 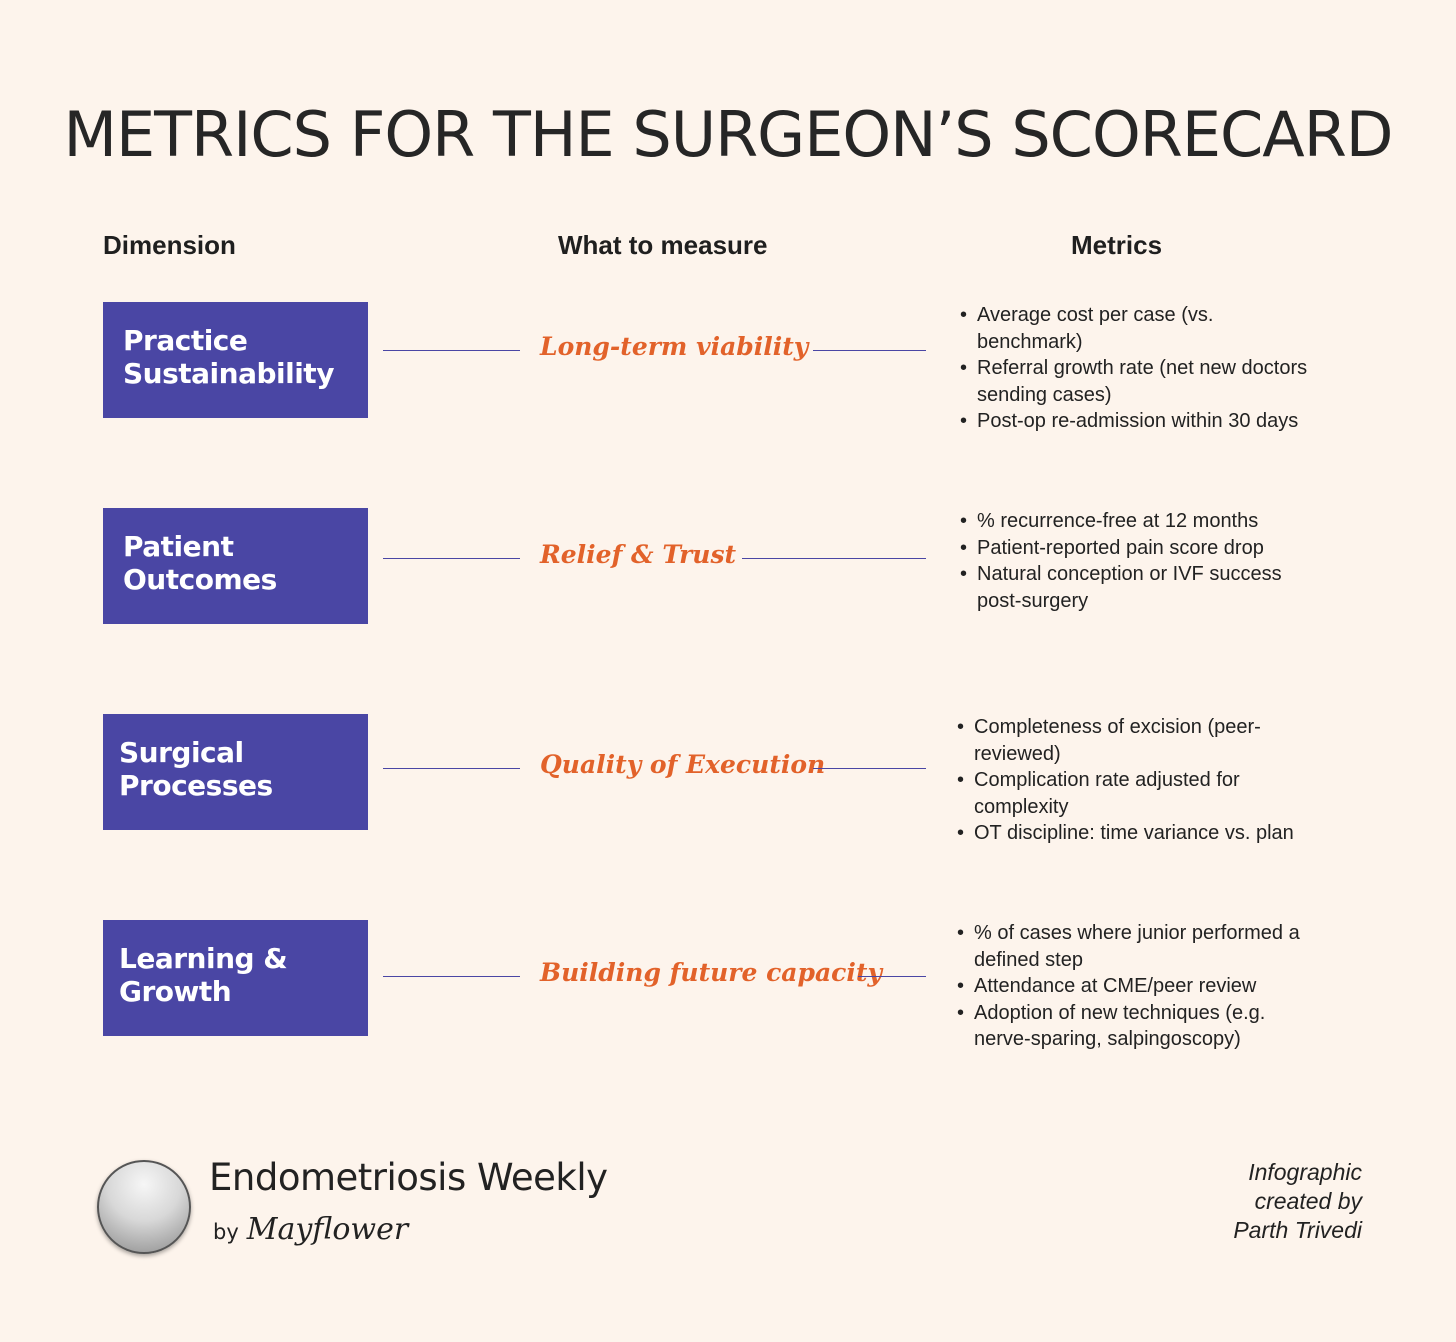 What do you see at coordinates (327, 1229) in the screenshot?
I see `publisher-name: Mayflower` at bounding box center [327, 1229].